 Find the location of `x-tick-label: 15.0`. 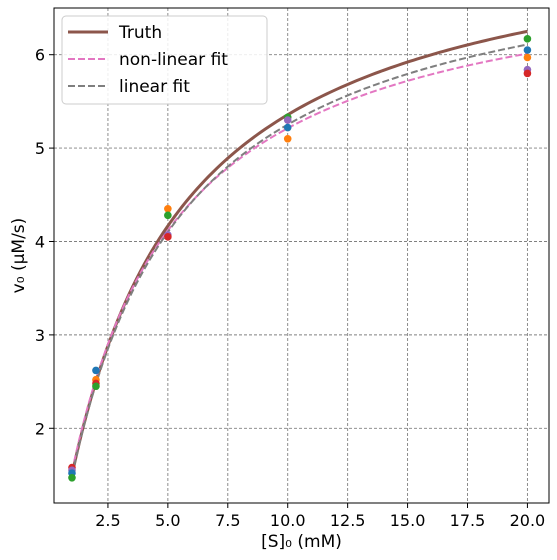

x-tick-label: 15.0 is located at coordinates (408, 520).